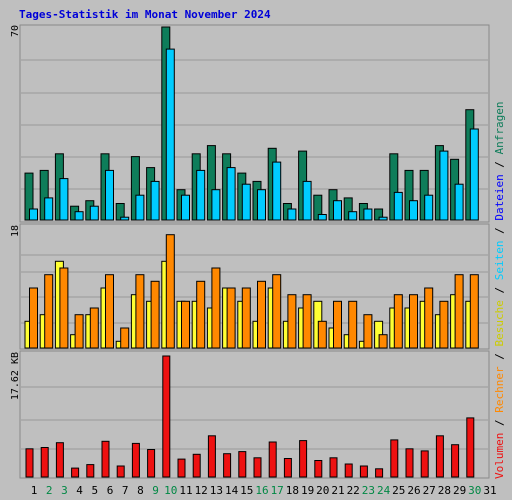 The width and height of the screenshot is (512, 500). I want to click on legend-item-6: Seiten, so click(499, 261).